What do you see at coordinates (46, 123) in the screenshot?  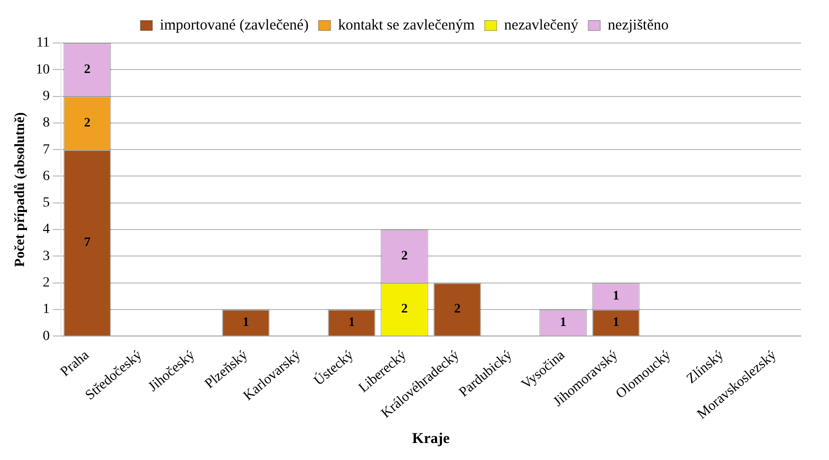 I see `y-tick-label: 8` at bounding box center [46, 123].